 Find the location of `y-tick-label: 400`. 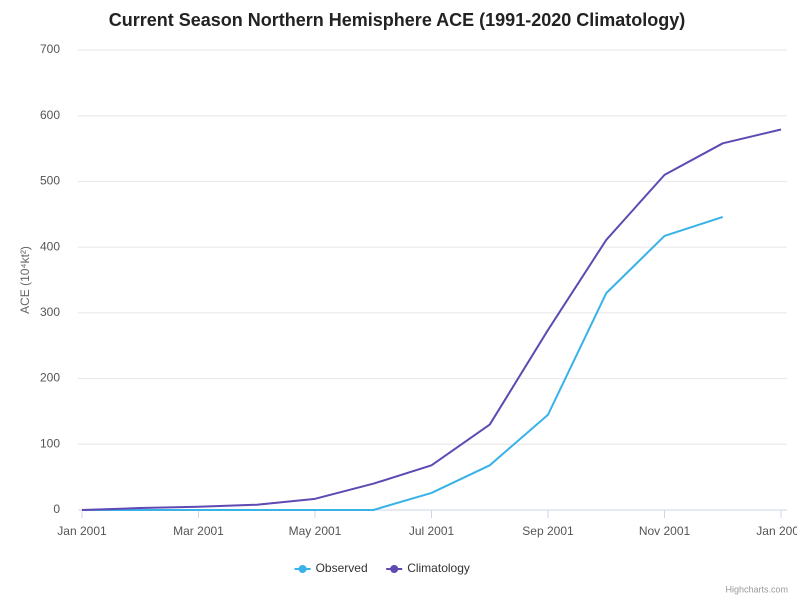

y-tick-label: 400 is located at coordinates (50, 246).